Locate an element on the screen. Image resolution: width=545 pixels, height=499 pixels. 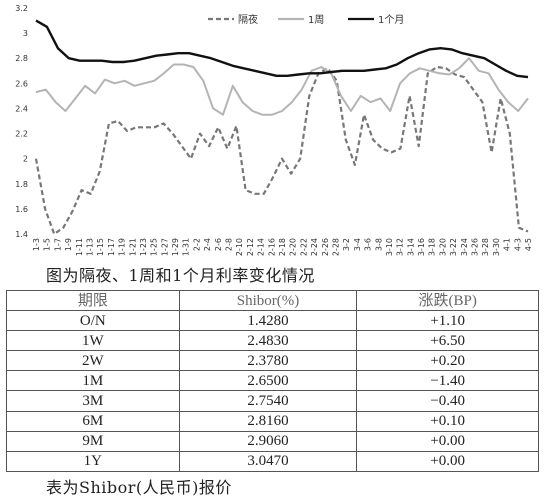
x-tick-label: 2-14 is located at coordinates (261, 247).